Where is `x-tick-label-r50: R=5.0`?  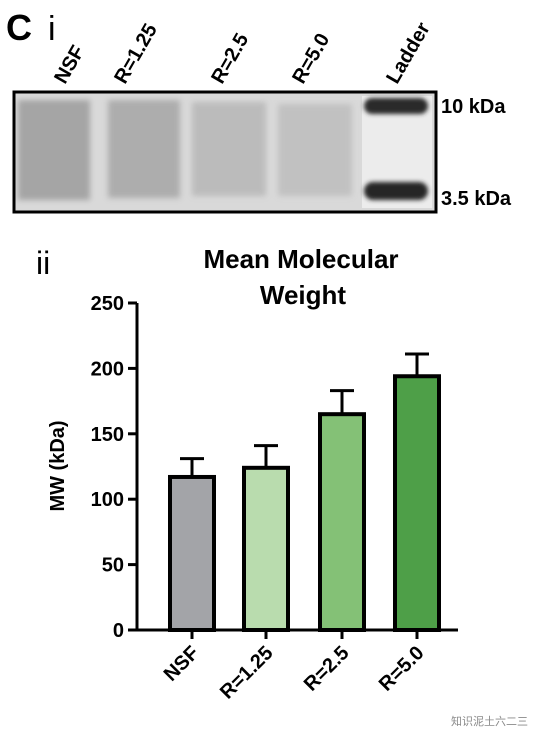 x-tick-label-r50: R=5.0 is located at coordinates (402, 669).